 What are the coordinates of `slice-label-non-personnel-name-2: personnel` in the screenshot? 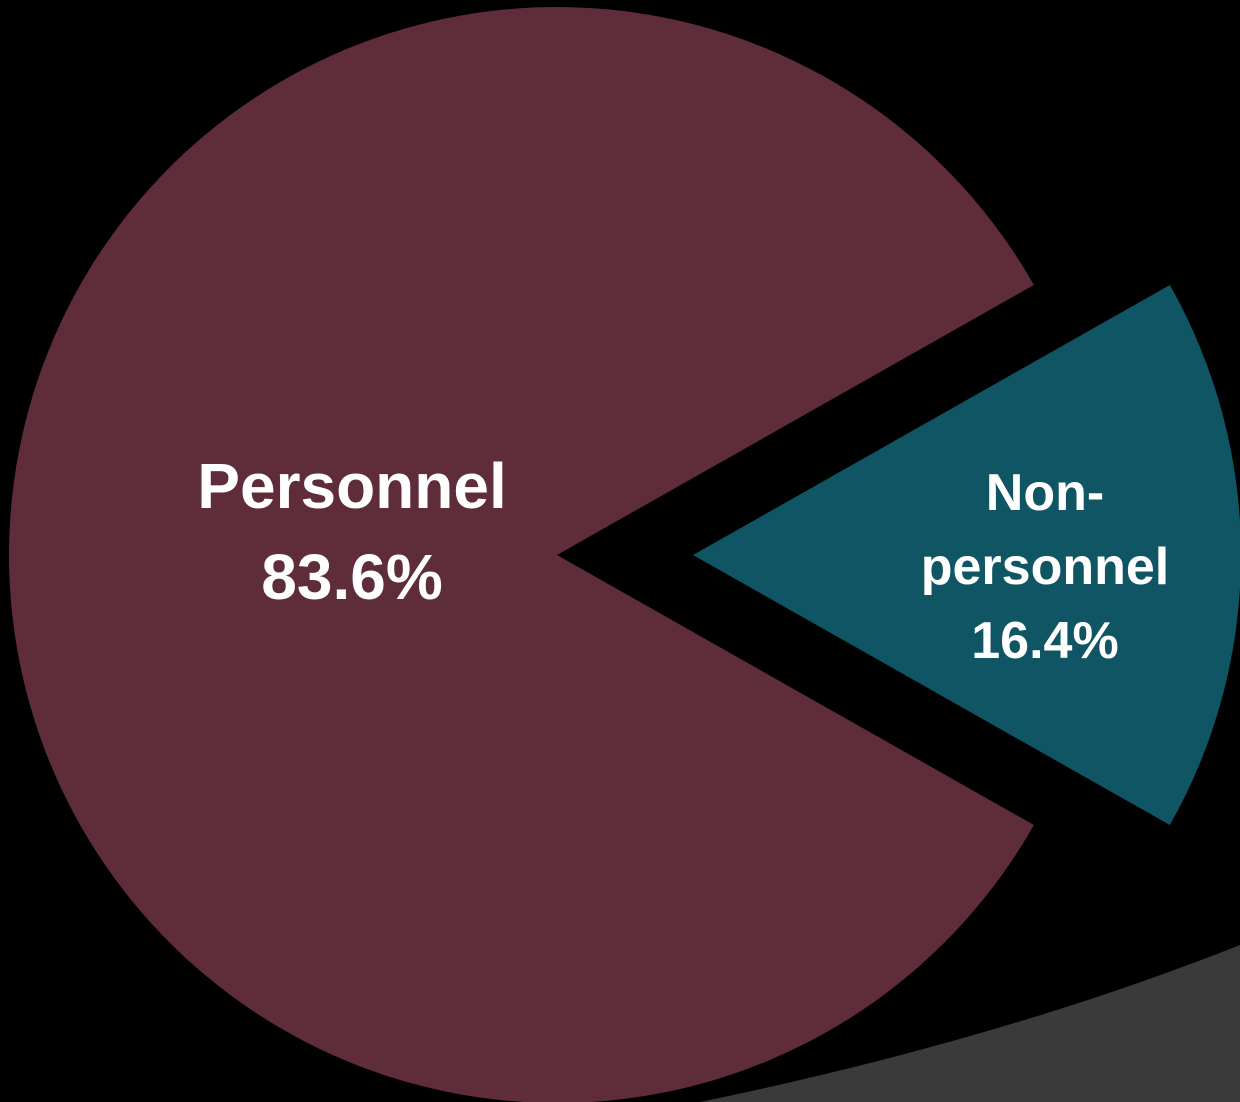 It's located at (1045, 567).